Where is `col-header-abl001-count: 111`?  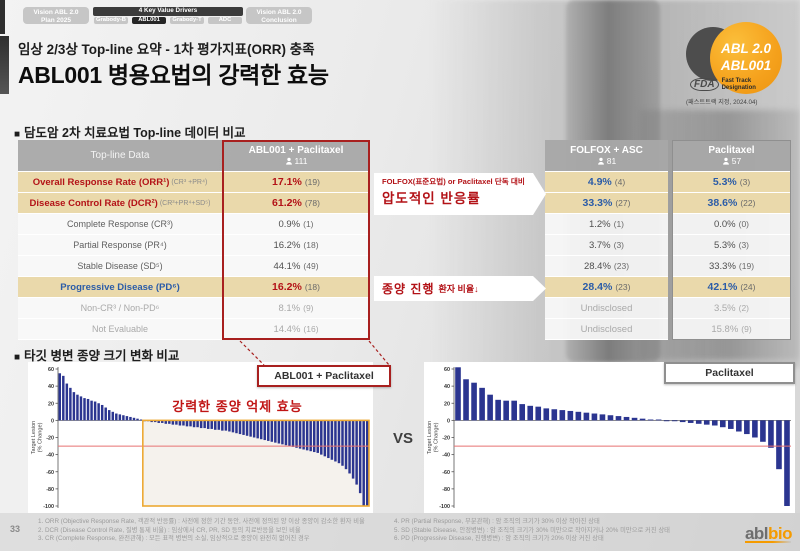
col-header-abl001-count: 111 is located at coordinates (301, 161).